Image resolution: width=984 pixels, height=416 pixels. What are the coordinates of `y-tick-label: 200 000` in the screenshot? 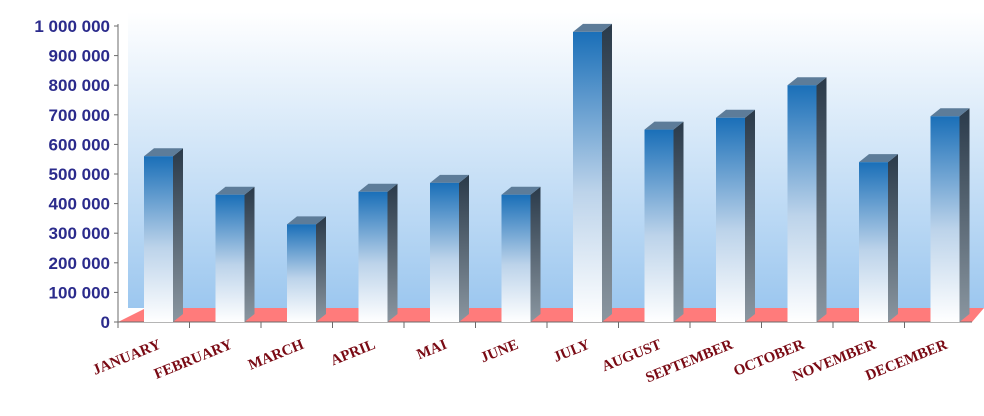 It's located at (79, 263).